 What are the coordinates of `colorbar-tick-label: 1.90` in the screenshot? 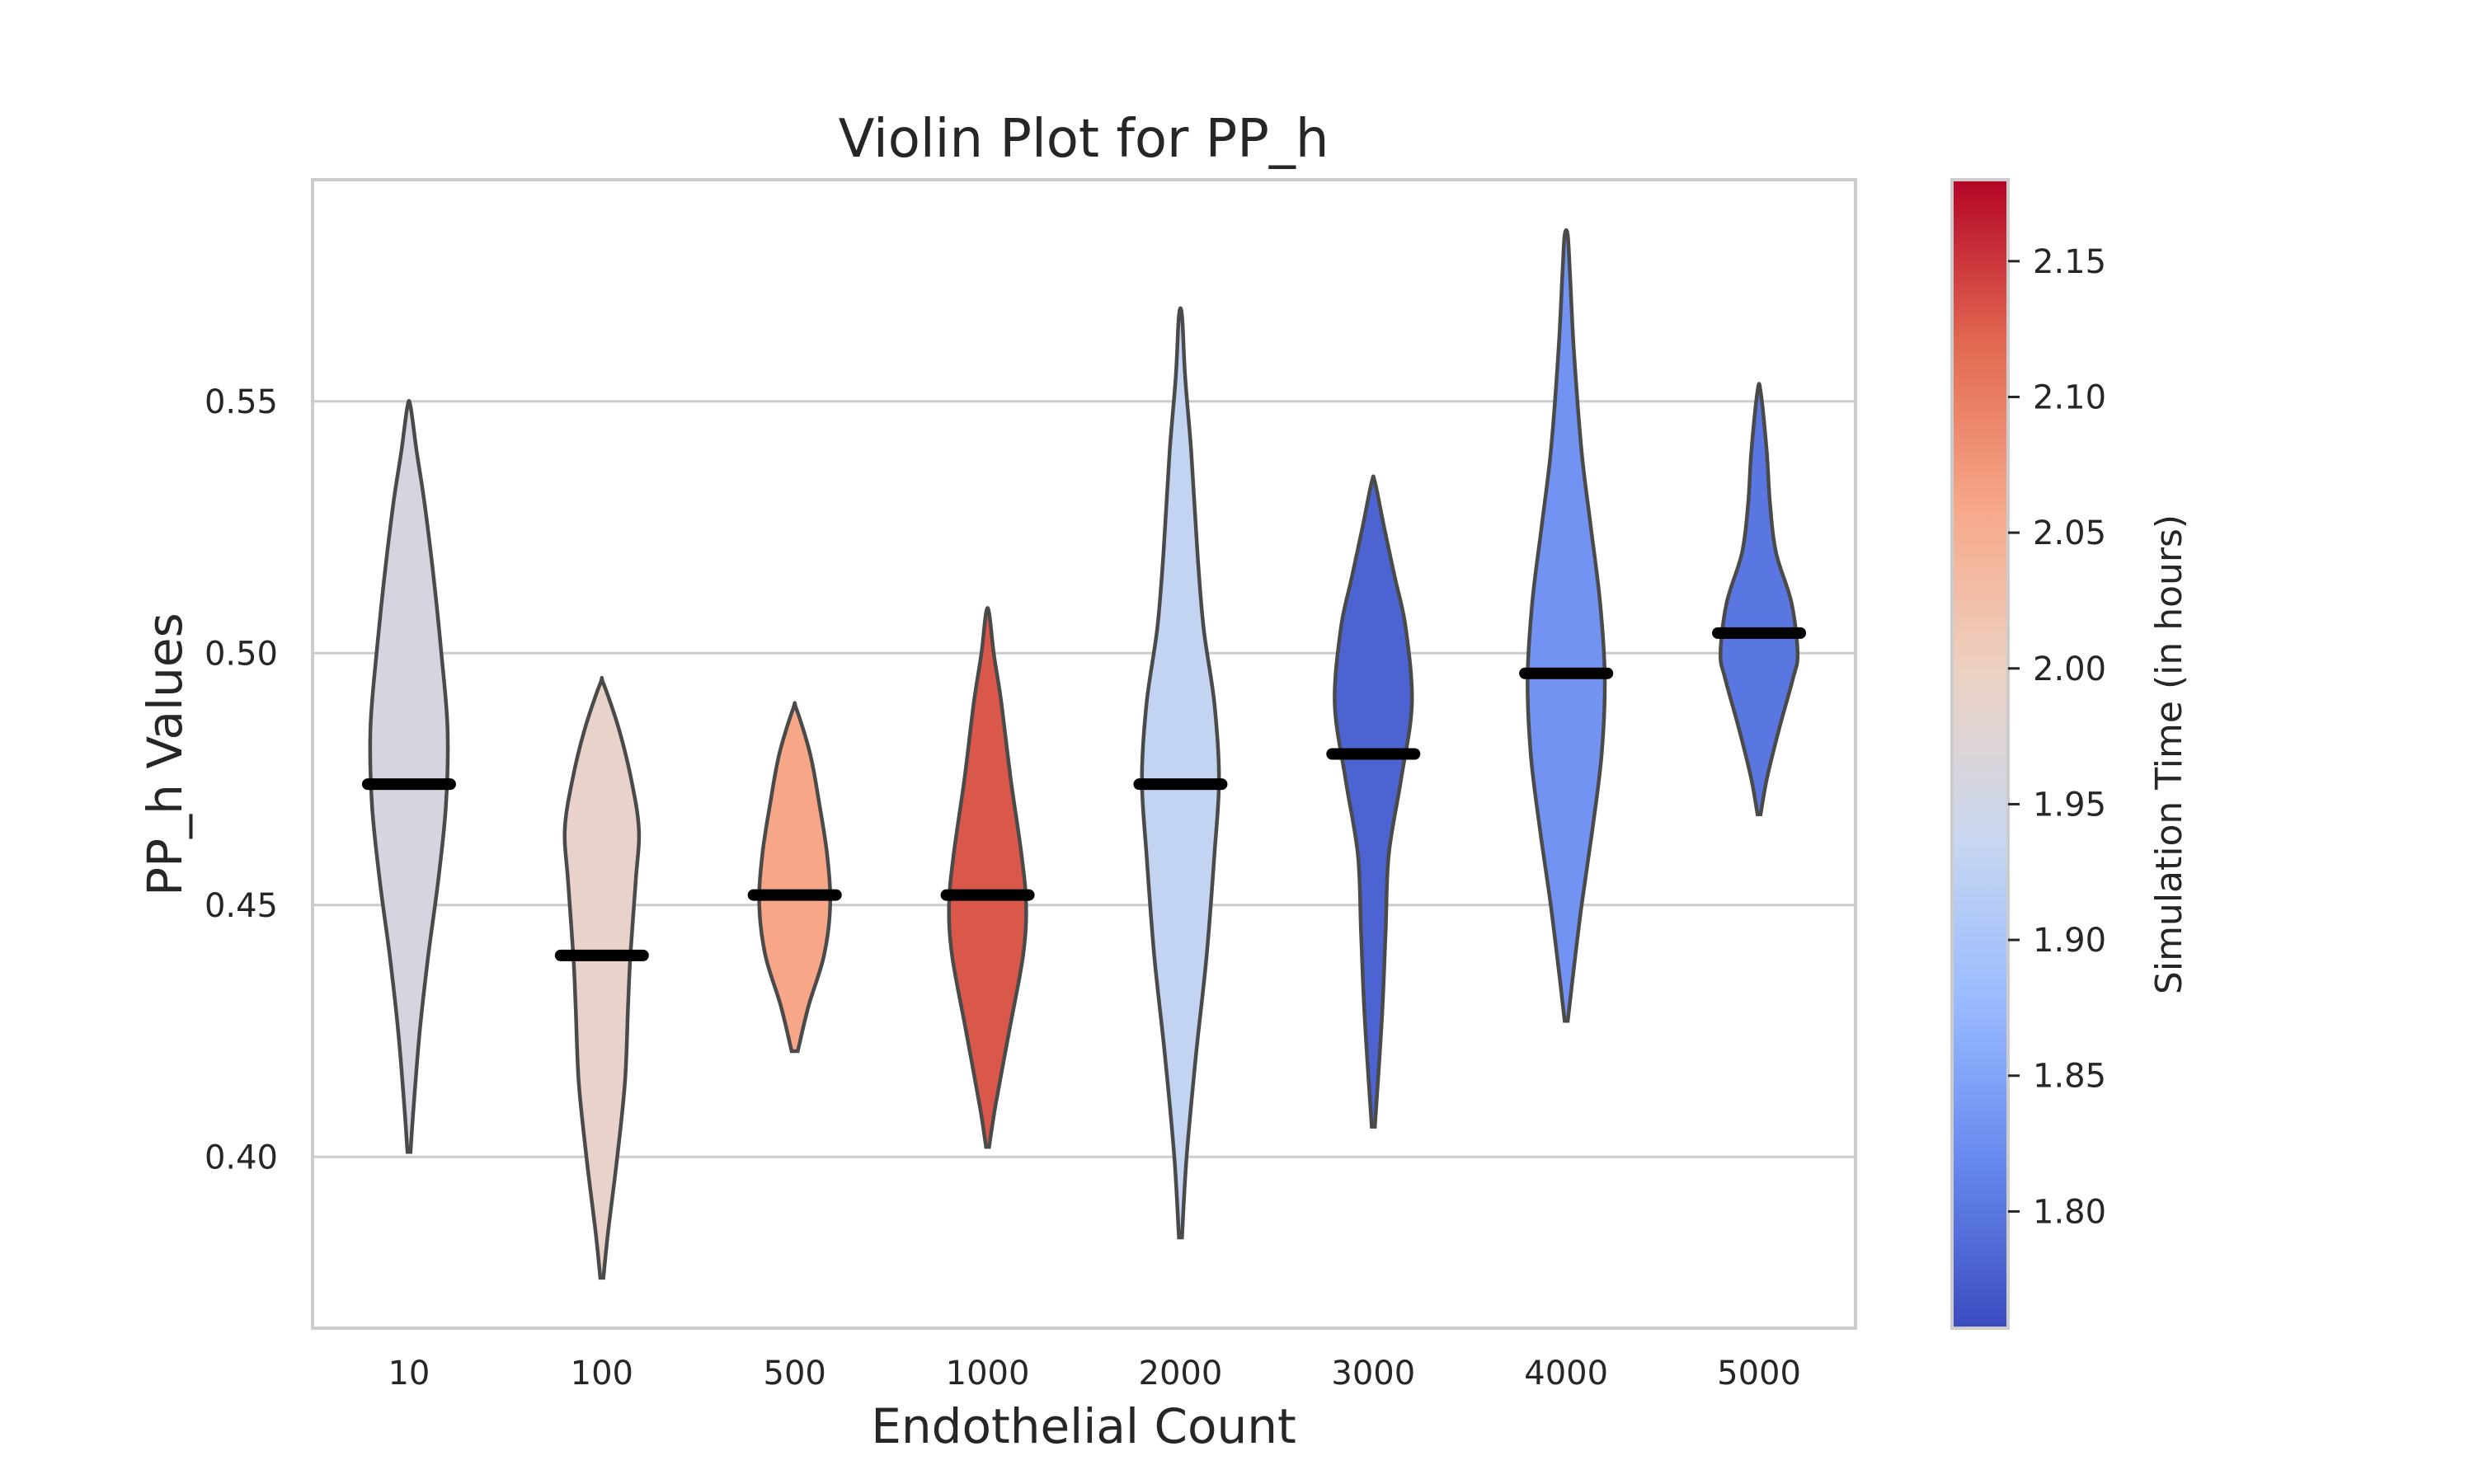 It's located at (2069, 941).